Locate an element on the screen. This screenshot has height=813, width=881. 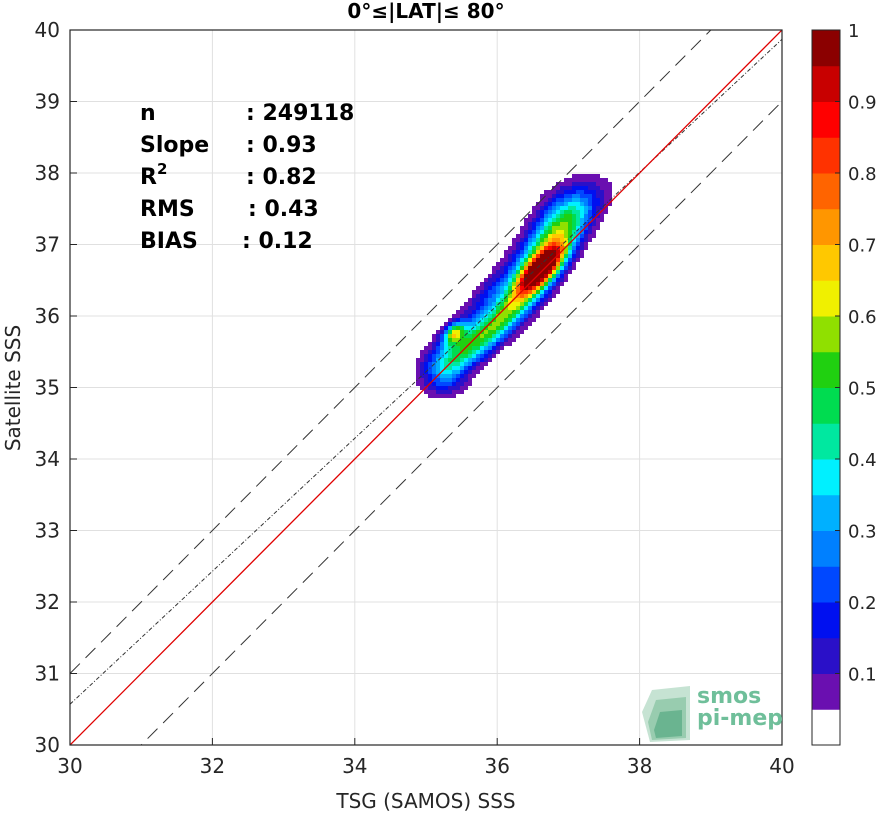
x-axis-ticks: 30 32 34 36 38 40 is located at coordinates (426, 758).